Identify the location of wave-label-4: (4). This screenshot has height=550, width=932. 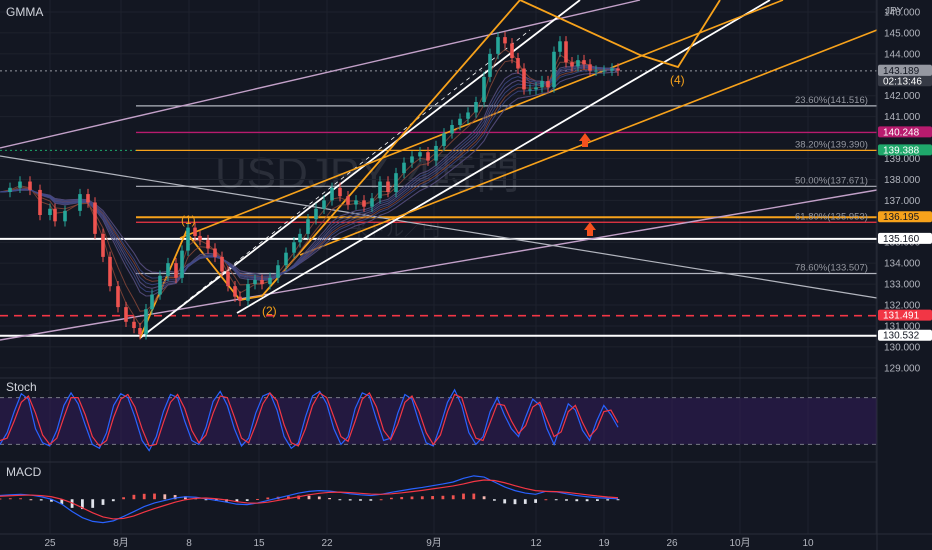
(677, 80).